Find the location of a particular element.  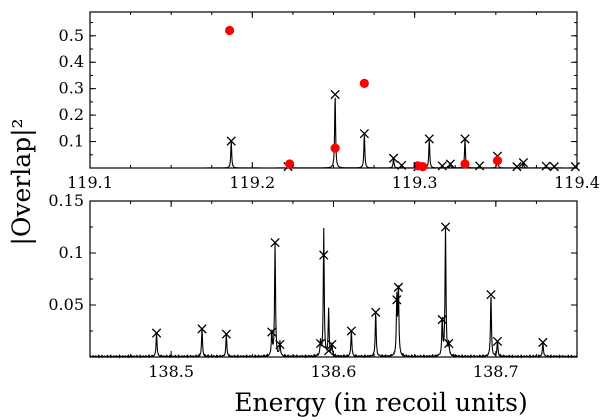

bottom-x-tick-label: 138.7 is located at coordinates (496, 371).